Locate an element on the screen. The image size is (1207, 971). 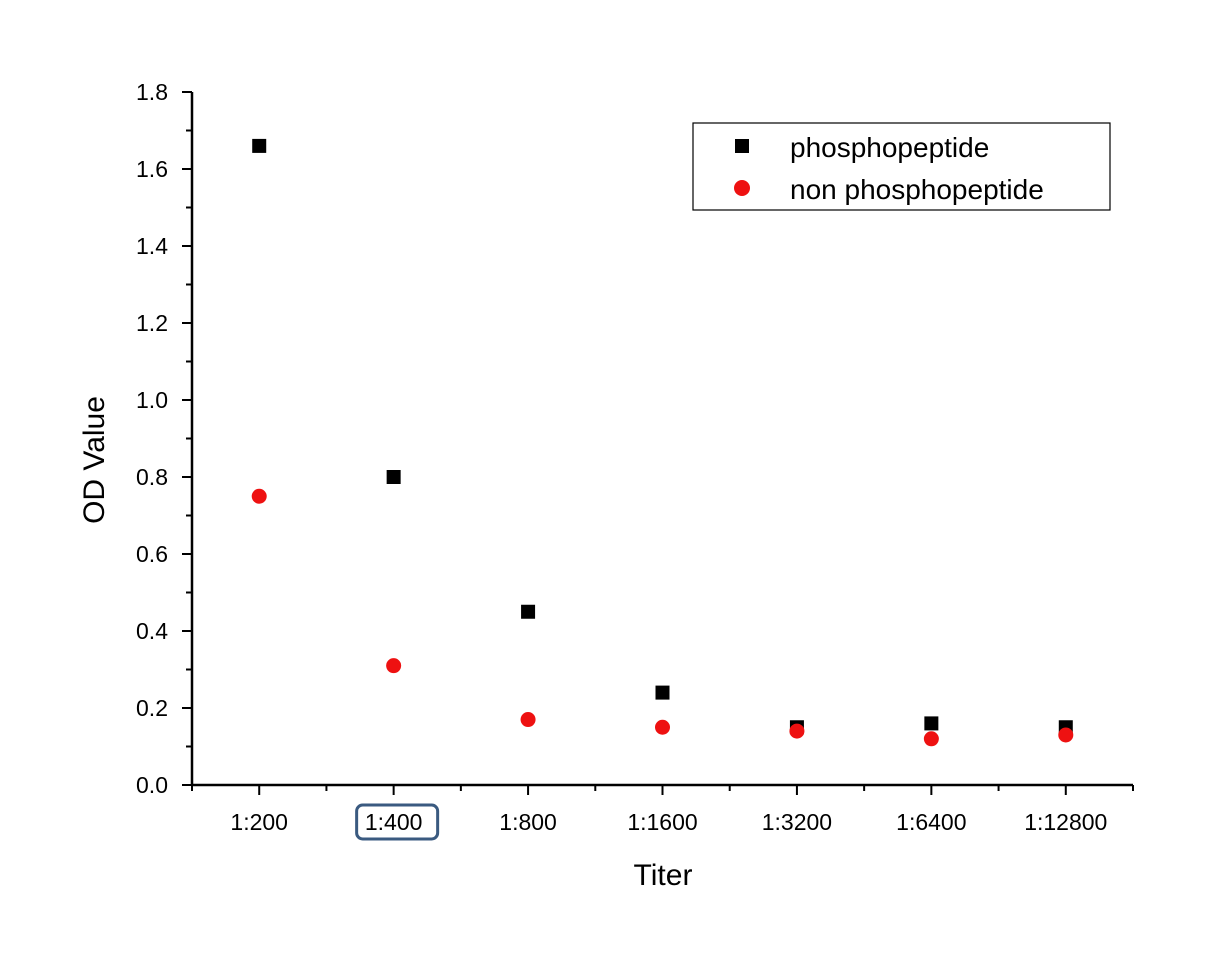
legend-label-non-phosphopeptide: non phosphopeptide is located at coordinates (917, 189).